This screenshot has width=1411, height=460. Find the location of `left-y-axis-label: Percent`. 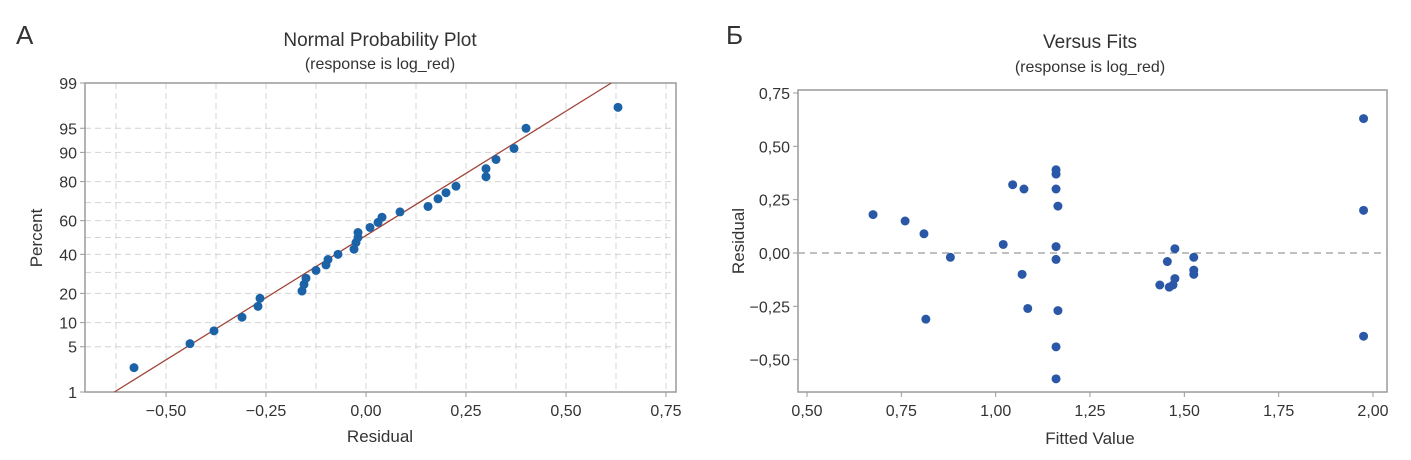

left-y-axis-label: Percent is located at coordinates (36, 237).